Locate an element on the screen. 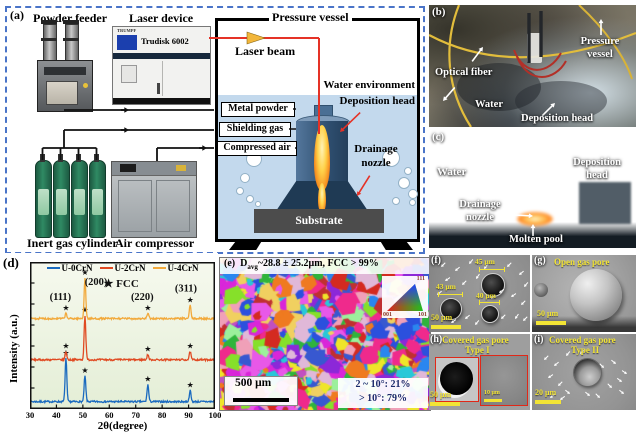 This screenshot has height=435, width=638. deposition-head-label-c: Deposition head is located at coordinates (597, 169).